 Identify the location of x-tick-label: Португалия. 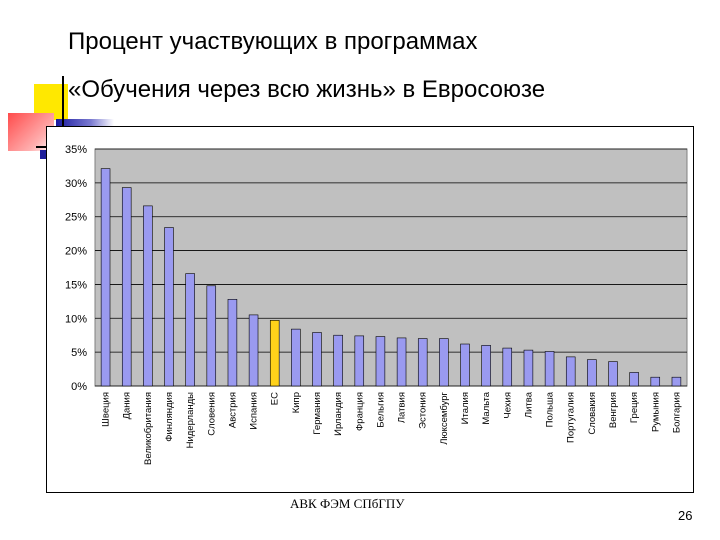
(571, 417).